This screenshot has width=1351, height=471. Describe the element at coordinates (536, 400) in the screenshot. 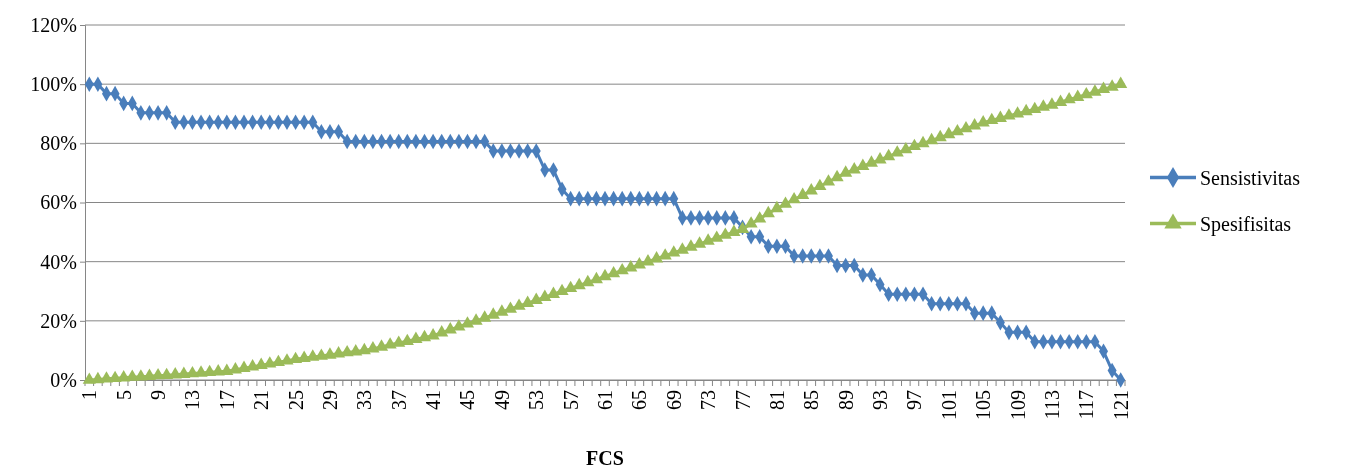

I see `x-tick-label: 53` at that location.